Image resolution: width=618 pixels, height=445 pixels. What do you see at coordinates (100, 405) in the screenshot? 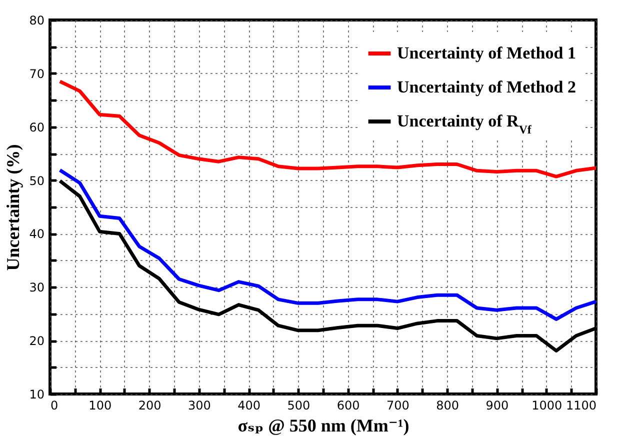
I see `x-tick-label: 100` at bounding box center [100, 405].